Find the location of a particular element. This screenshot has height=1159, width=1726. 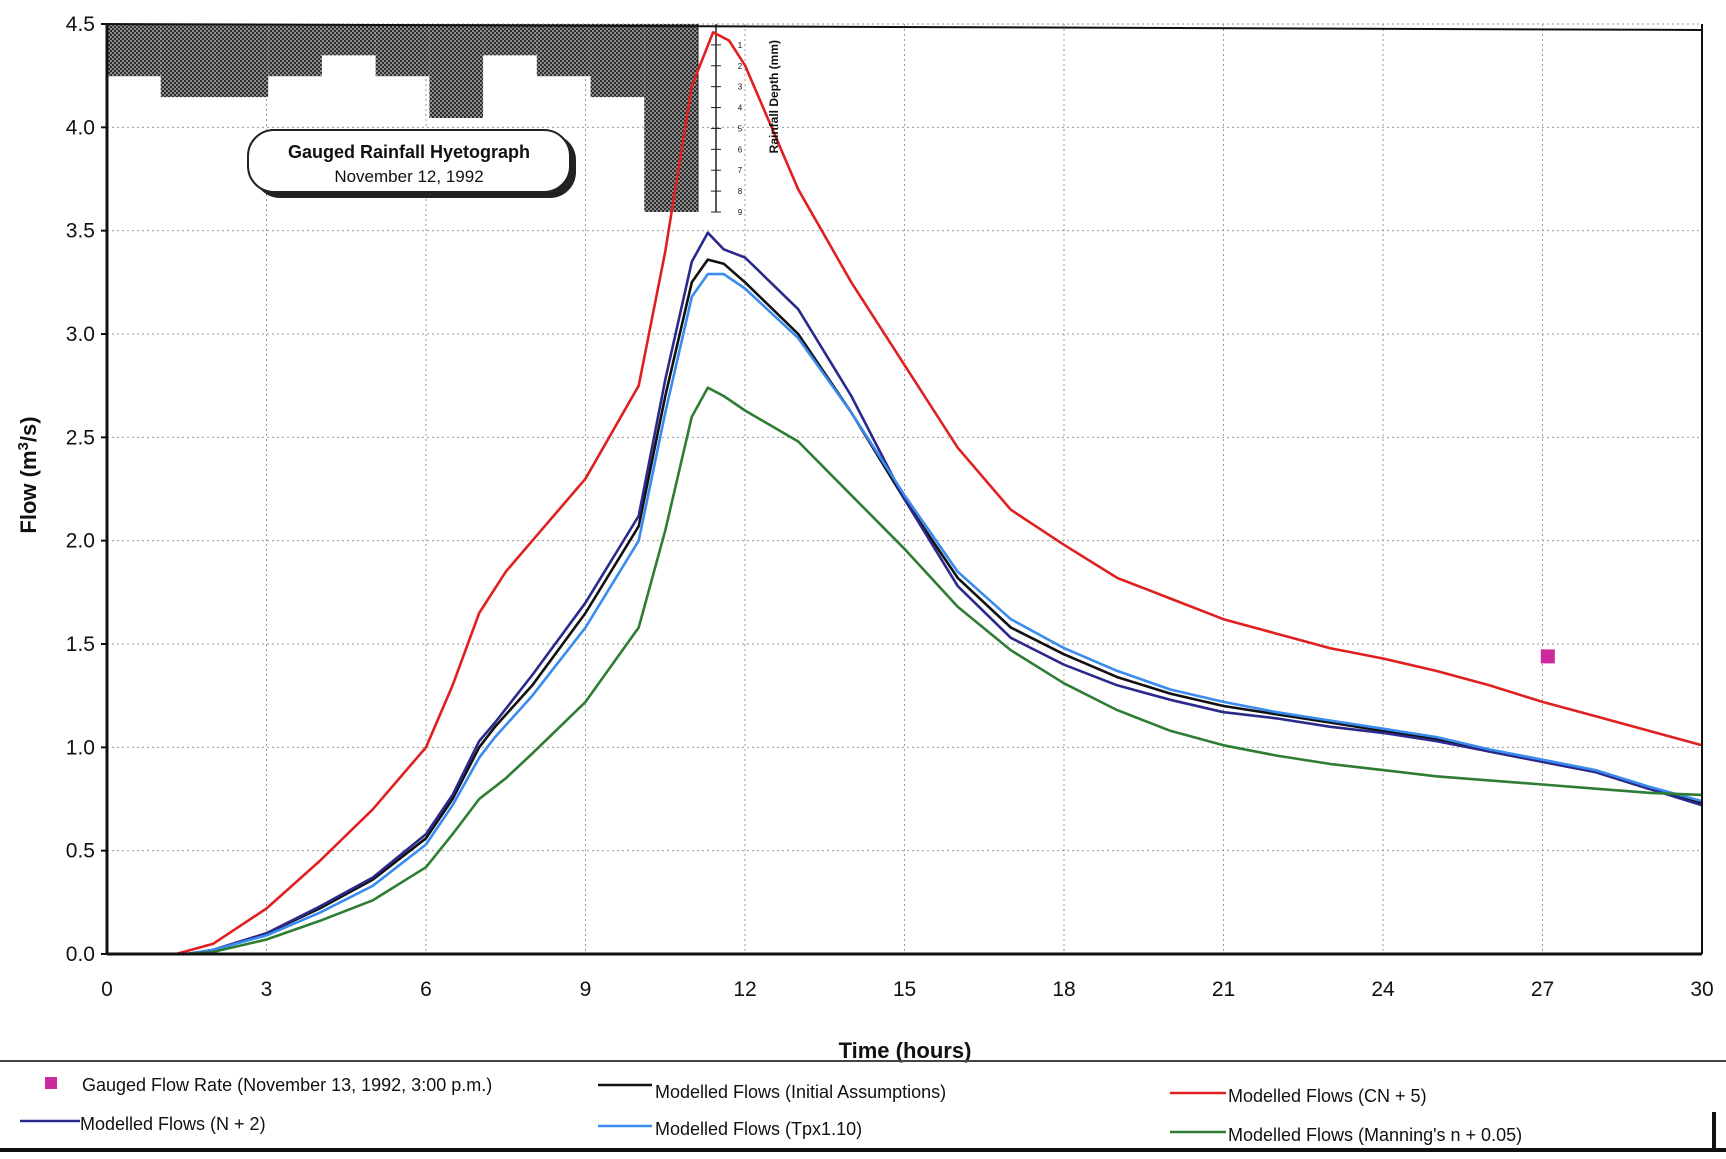

x-tick-label: 15 is located at coordinates (904, 989).